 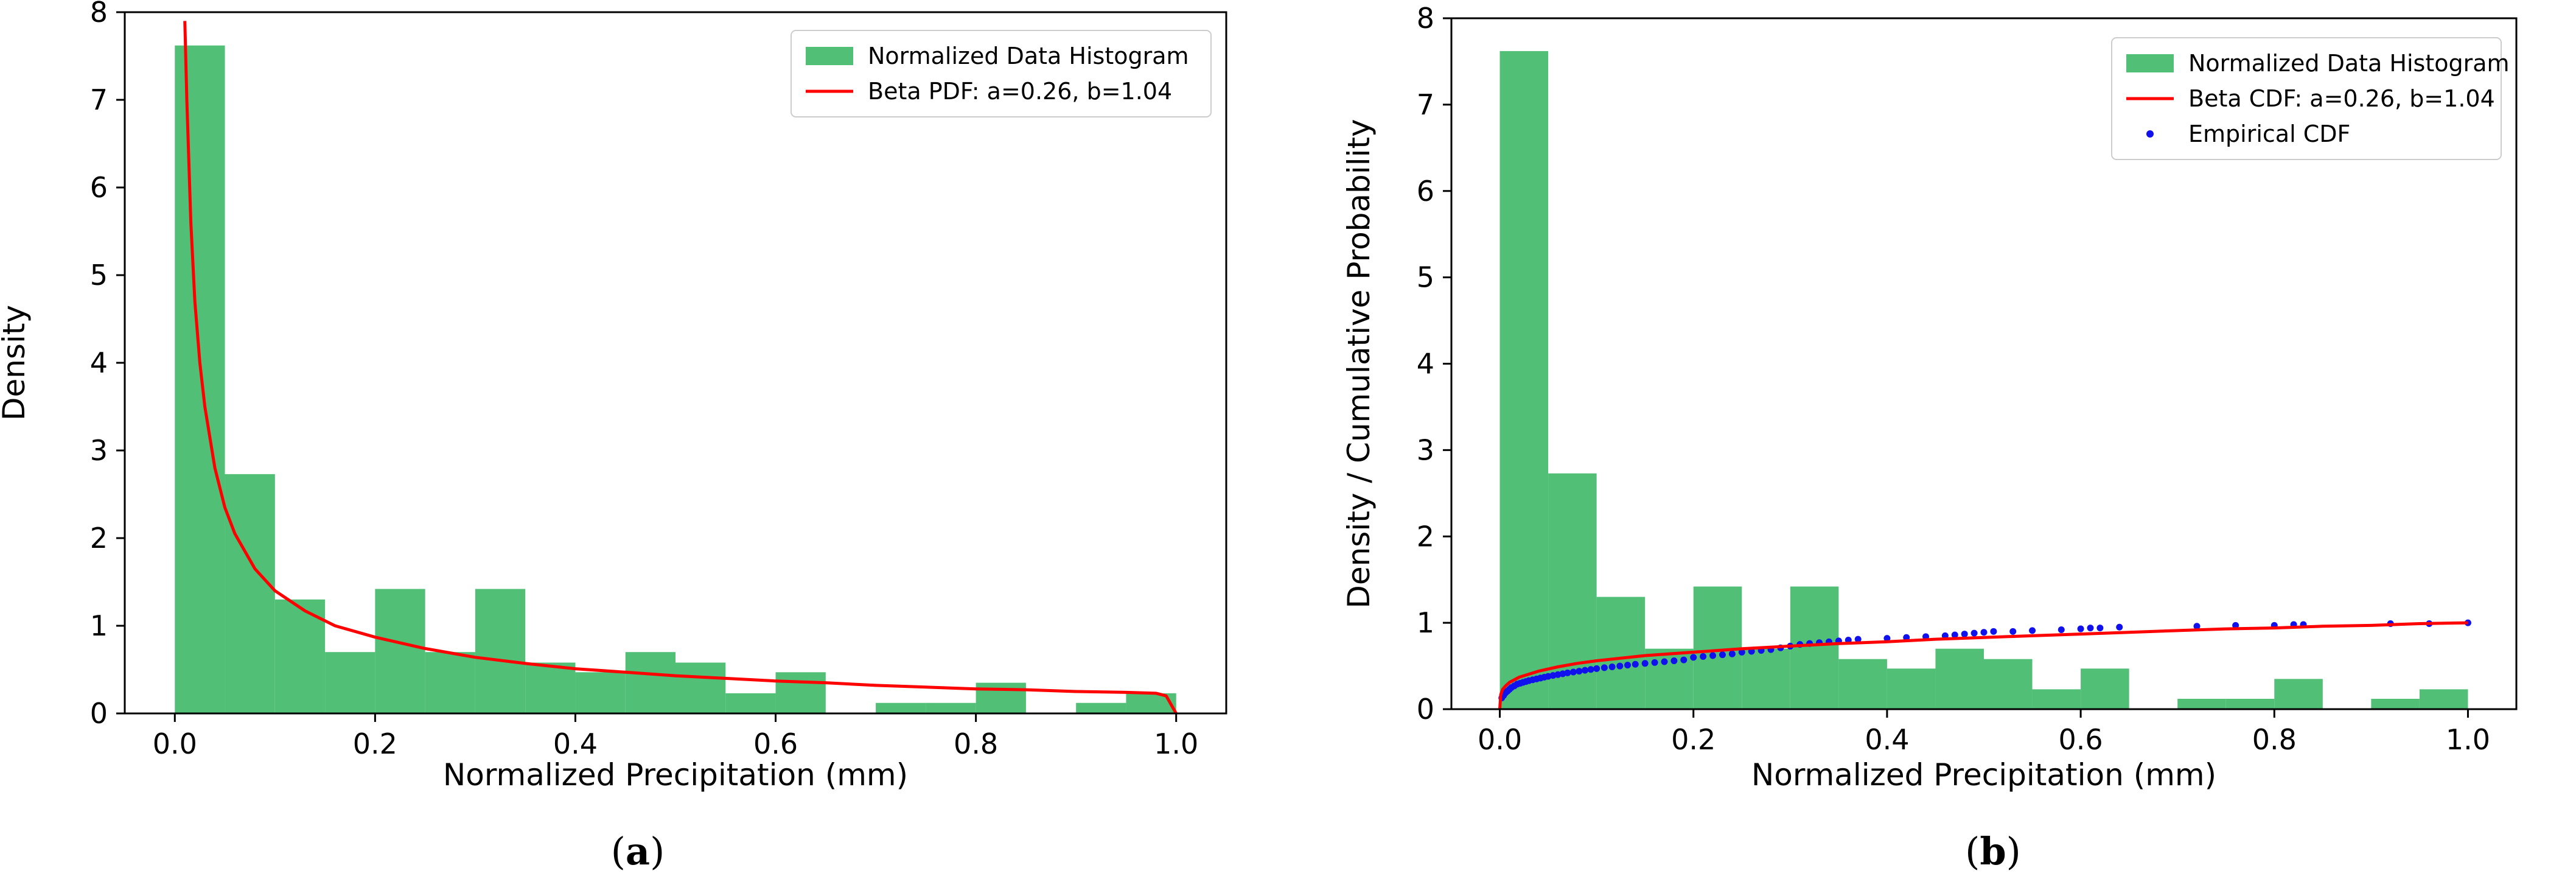 I want to click on y-tick-label: 2, so click(x=99, y=538).